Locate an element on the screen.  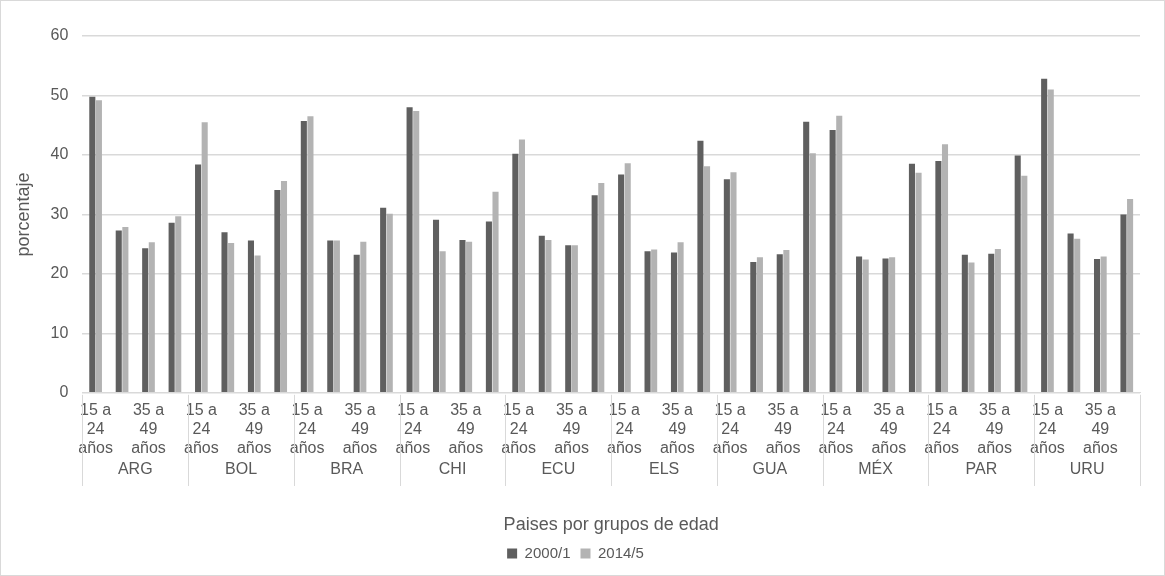
legend-label: 2000/1 is located at coordinates (547, 552).